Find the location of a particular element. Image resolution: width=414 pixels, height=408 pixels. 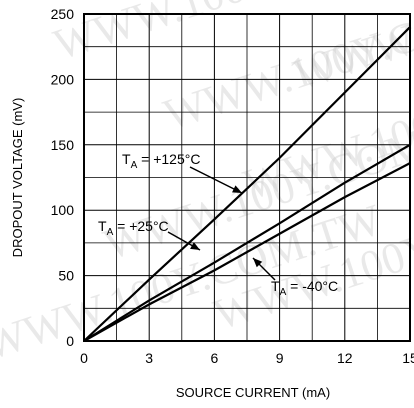

y-tick-label: 0 is located at coordinates (70, 341).